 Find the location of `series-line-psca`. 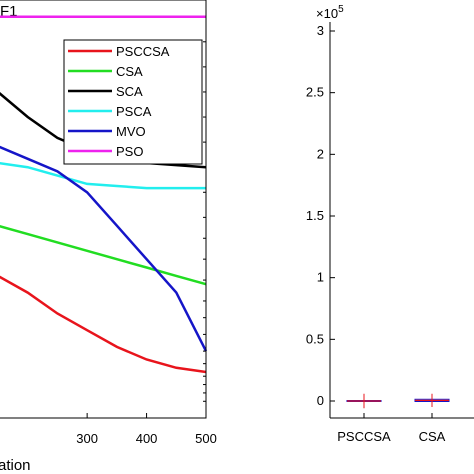

series-line-psca is located at coordinates (103, 176).